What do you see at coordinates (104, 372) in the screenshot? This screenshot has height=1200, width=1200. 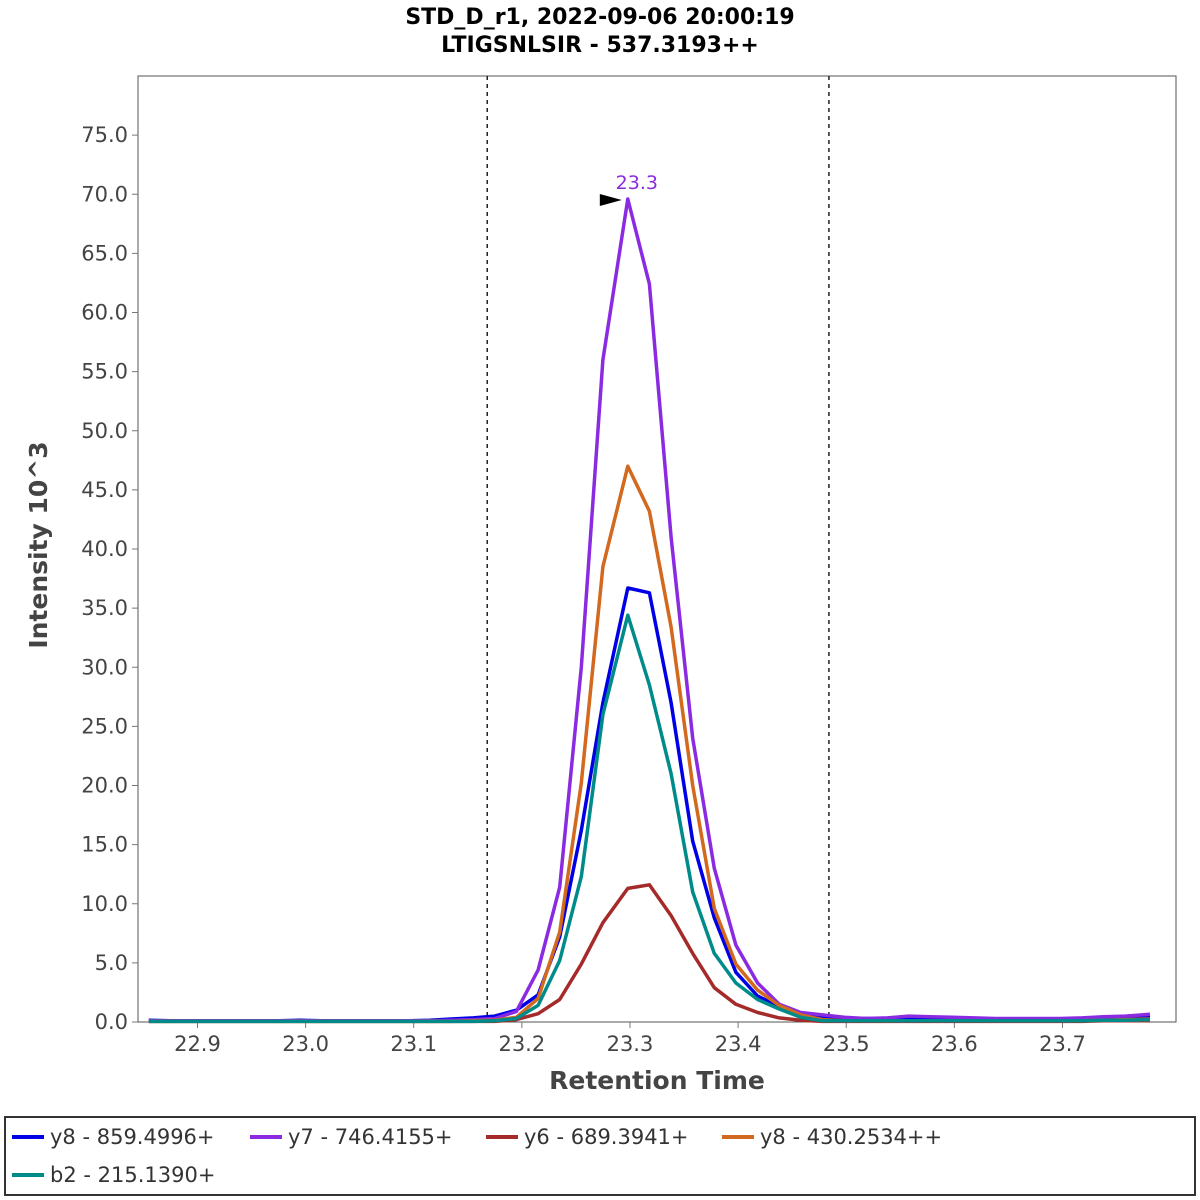 I see `y-tick-label: 55.0` at bounding box center [104, 372].